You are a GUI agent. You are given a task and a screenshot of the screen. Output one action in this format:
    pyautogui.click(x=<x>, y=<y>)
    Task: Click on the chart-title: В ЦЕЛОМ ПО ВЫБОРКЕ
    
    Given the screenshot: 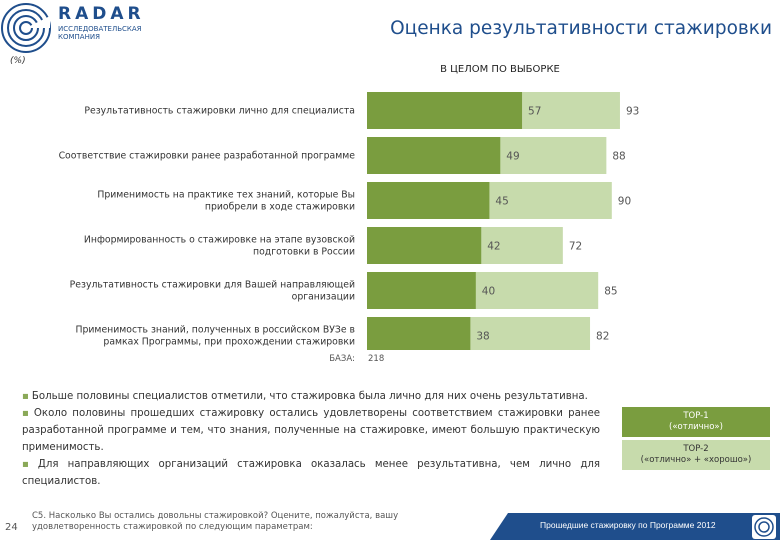 What is the action you would take?
    pyautogui.click(x=500, y=69)
    